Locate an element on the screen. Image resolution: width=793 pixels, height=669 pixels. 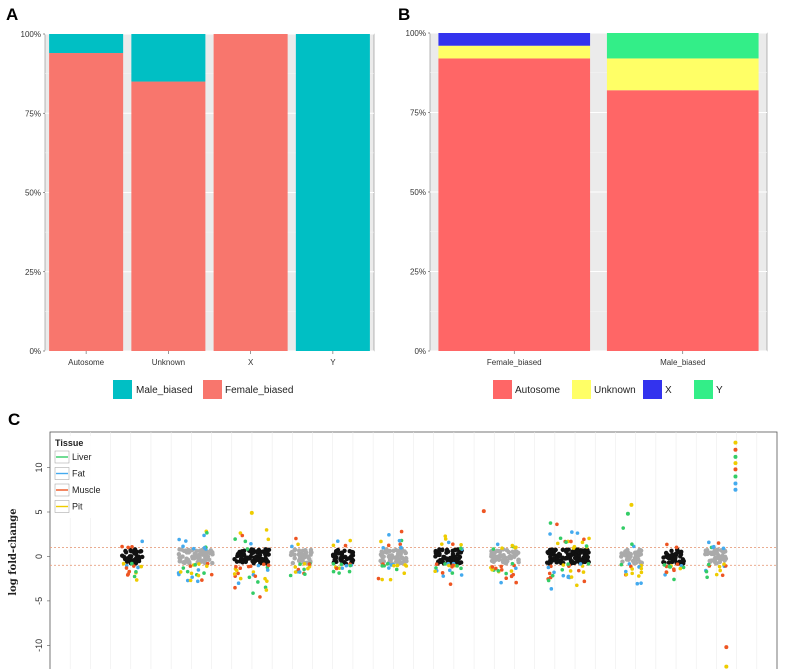
y-ticks-b: 0% 25% 50% 75% 100% is located at coordinates (418, 192).